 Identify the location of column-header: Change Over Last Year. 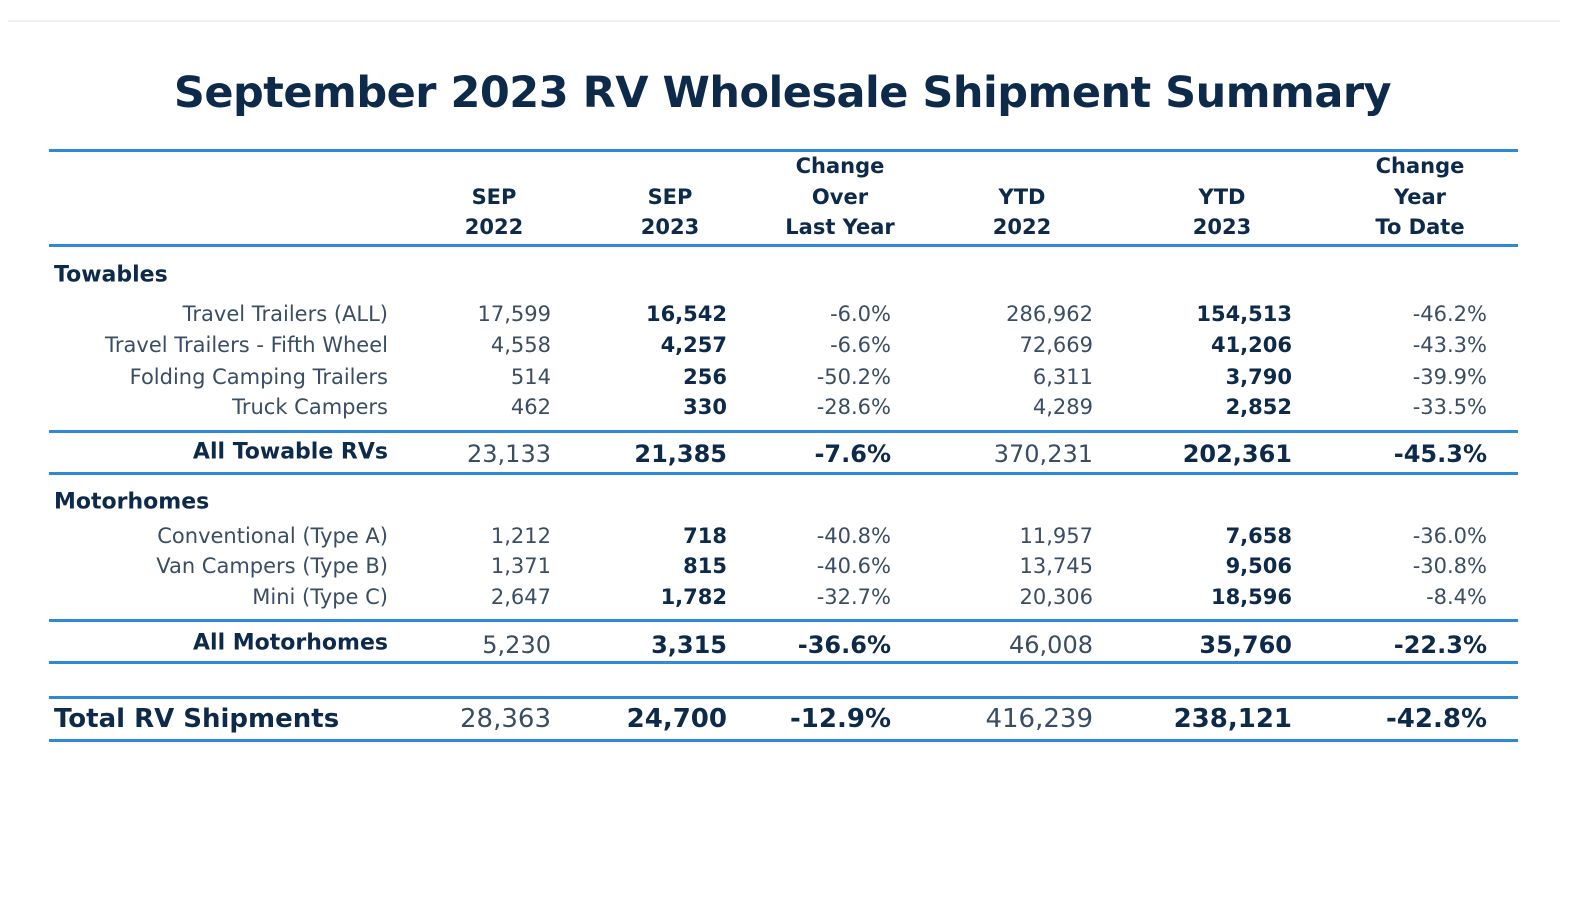
(840, 197).